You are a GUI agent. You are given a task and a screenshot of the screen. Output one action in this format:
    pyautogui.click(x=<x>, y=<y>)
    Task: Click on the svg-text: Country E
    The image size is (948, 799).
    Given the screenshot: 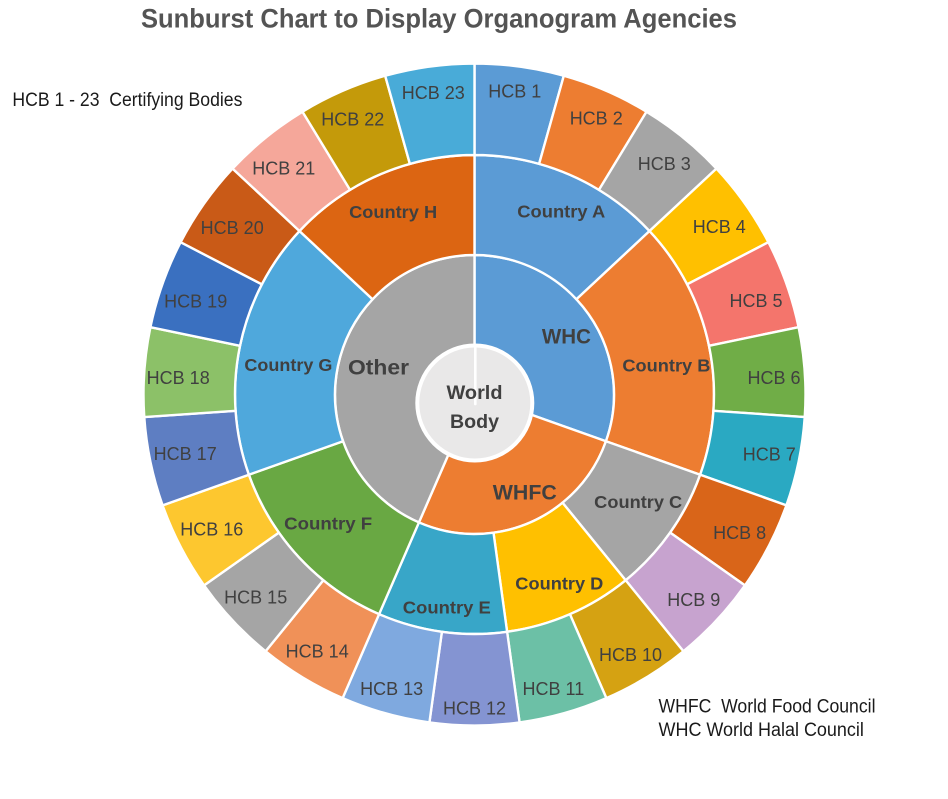 What is the action you would take?
    pyautogui.click(x=447, y=607)
    